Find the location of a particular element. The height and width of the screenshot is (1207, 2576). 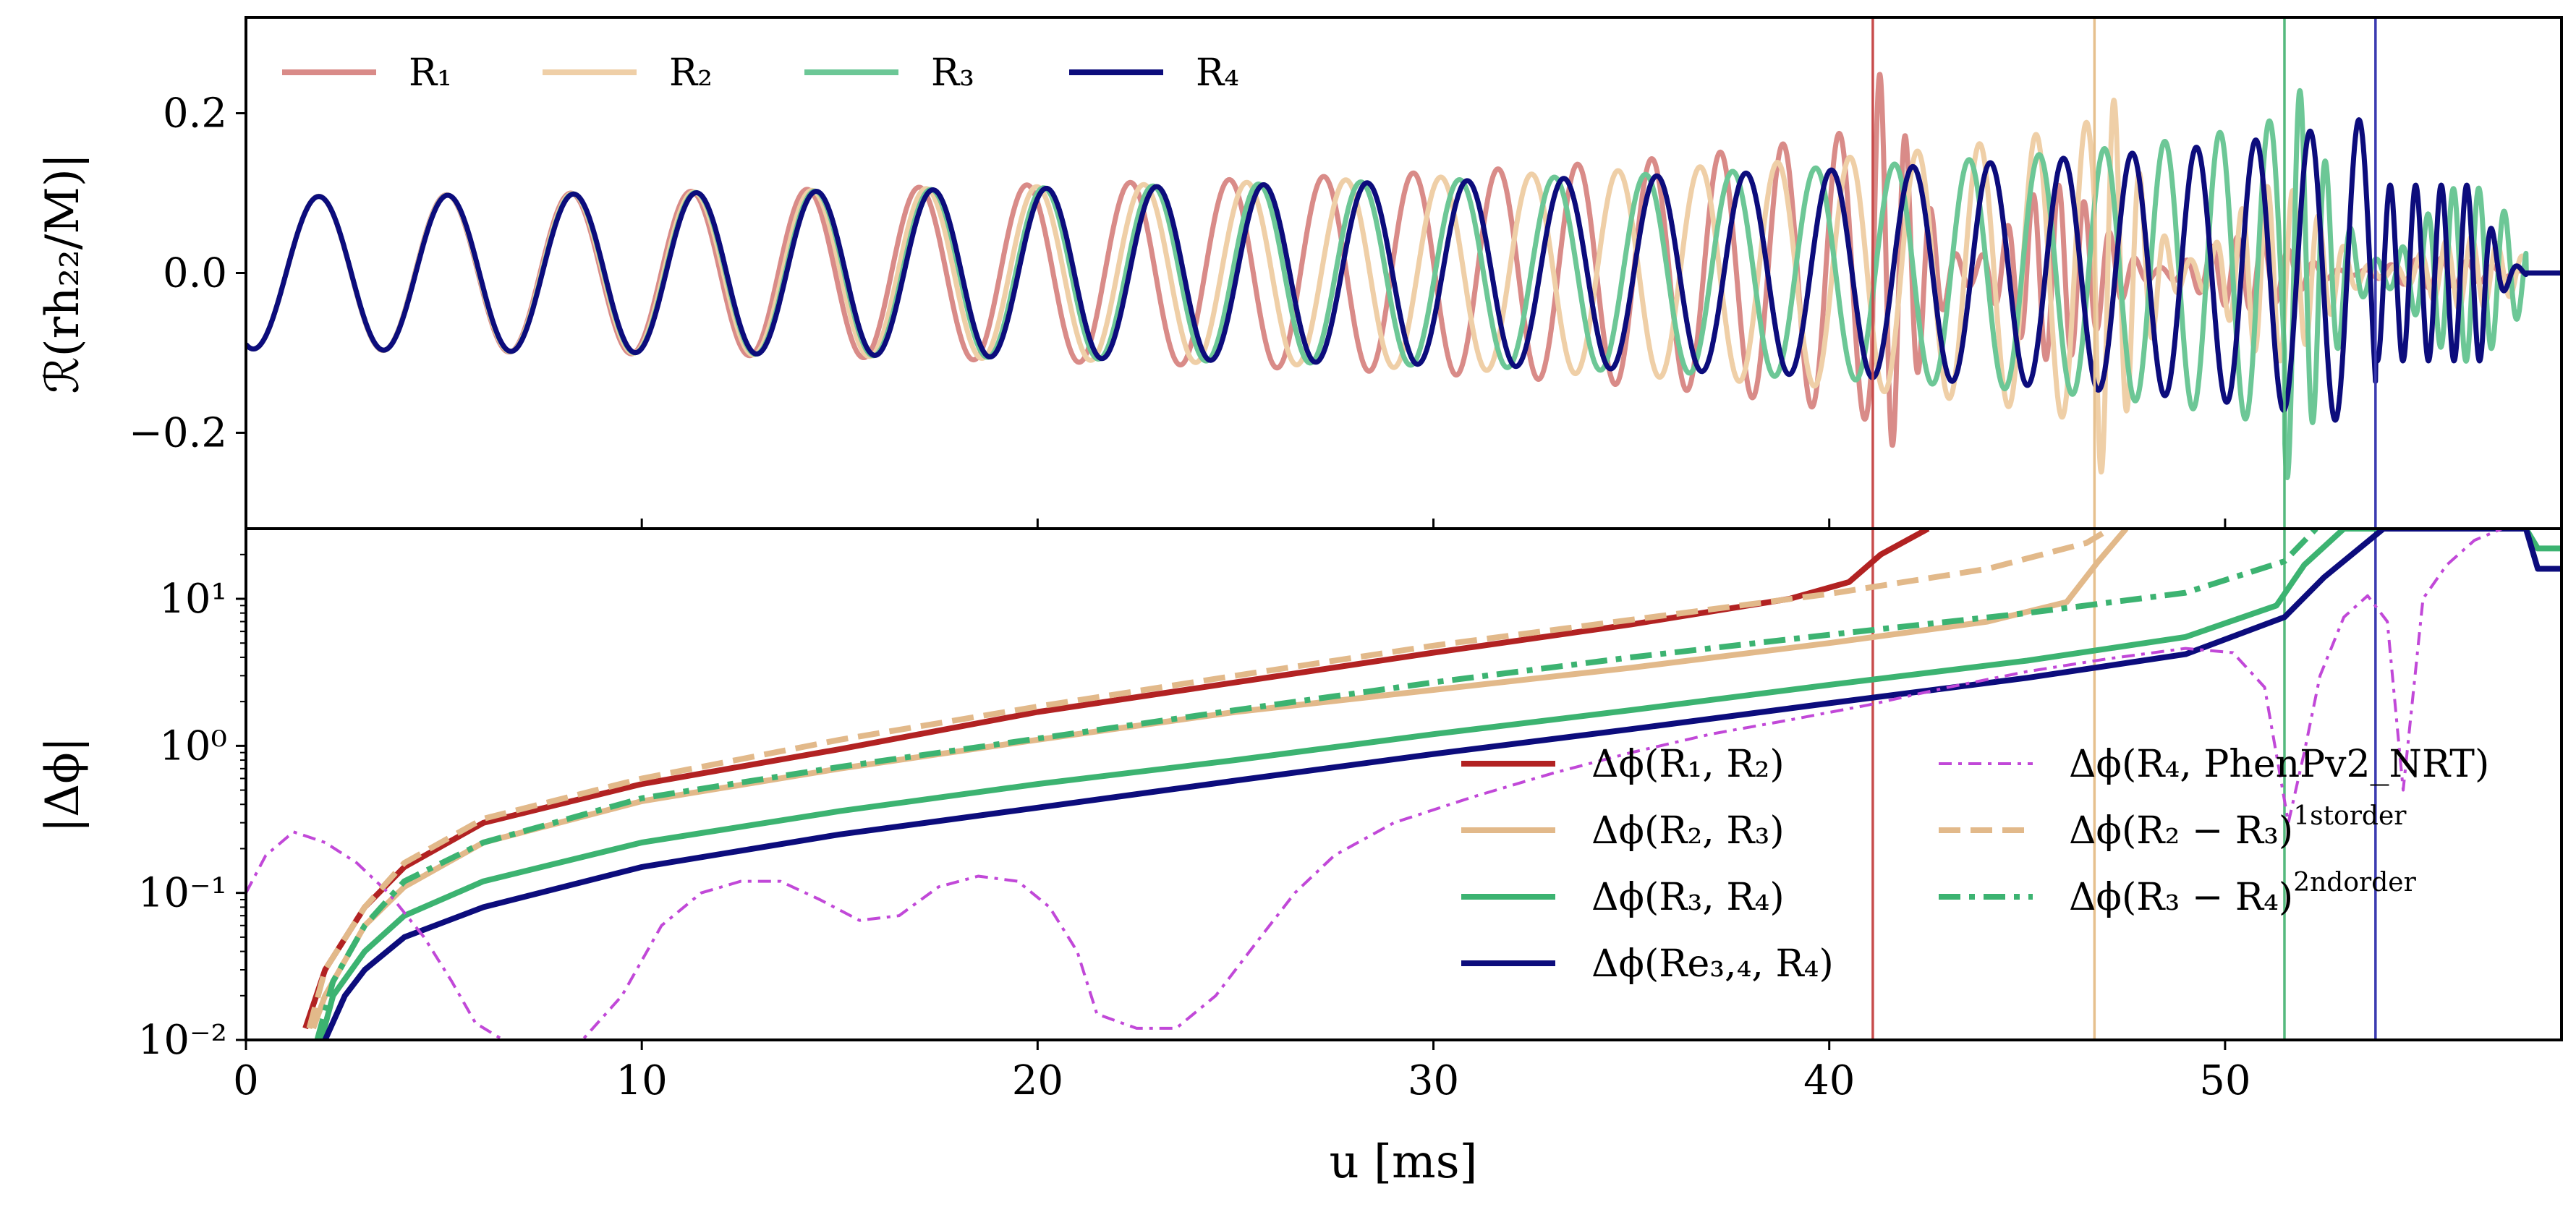

bottom-legend-label: Δϕ(R₃ − R₄)2ndorder is located at coordinates (2243, 893).